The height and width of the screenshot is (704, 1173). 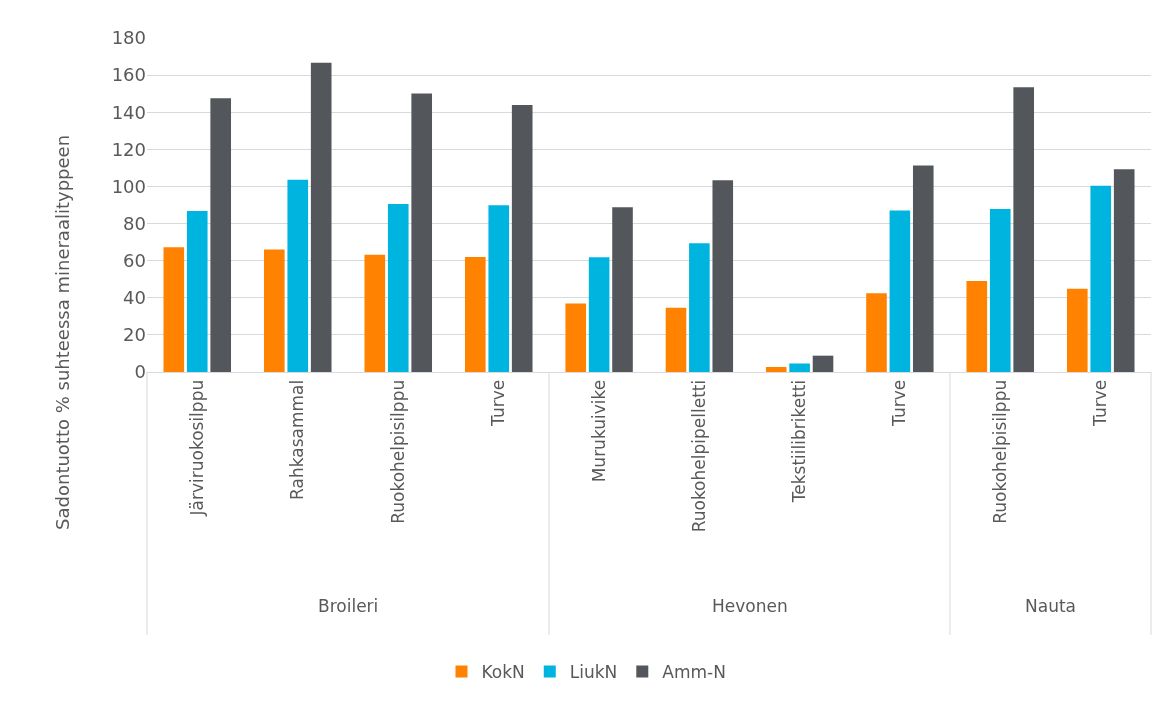 What do you see at coordinates (128, 75) in the screenshot?
I see `y-tick-label: 160` at bounding box center [128, 75].